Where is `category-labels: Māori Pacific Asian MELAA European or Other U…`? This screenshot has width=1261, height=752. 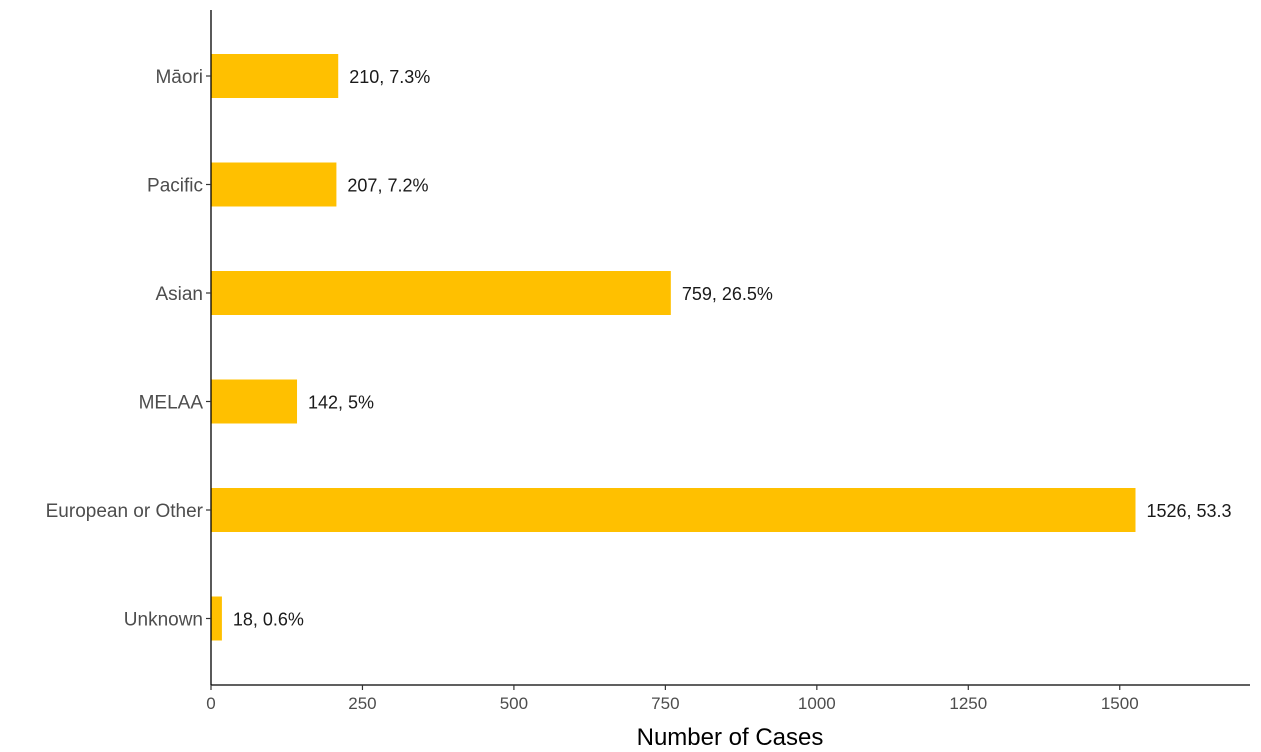 category-labels: Māori Pacific Asian MELAA European or Other U… is located at coordinates (125, 349).